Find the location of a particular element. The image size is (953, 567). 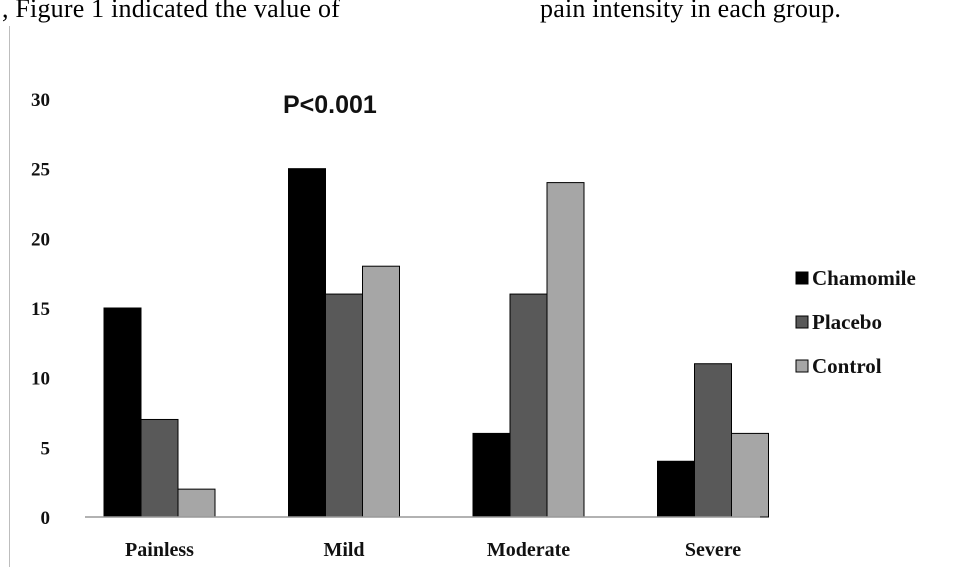

bar-chamomile-painless is located at coordinates (122, 412).